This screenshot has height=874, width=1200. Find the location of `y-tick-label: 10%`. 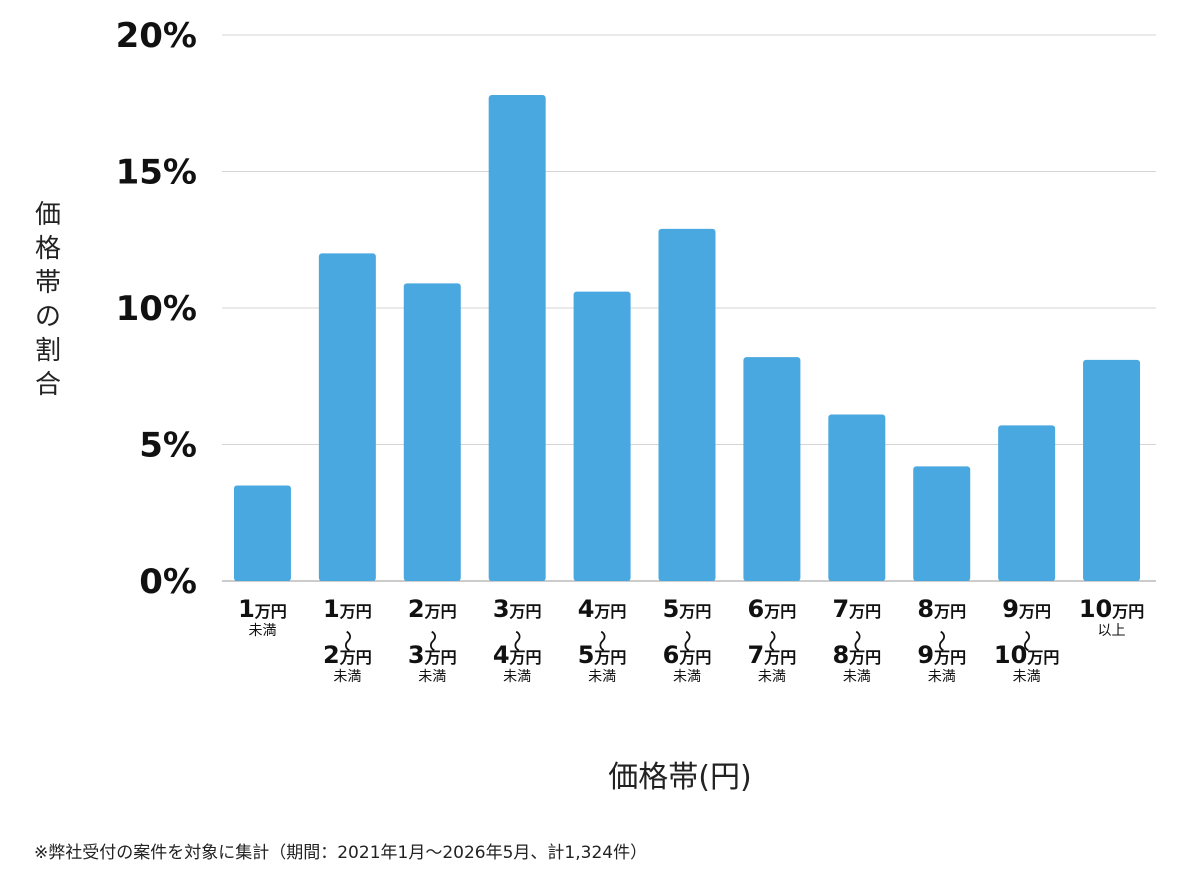

y-tick-label: 10% is located at coordinates (156, 309).